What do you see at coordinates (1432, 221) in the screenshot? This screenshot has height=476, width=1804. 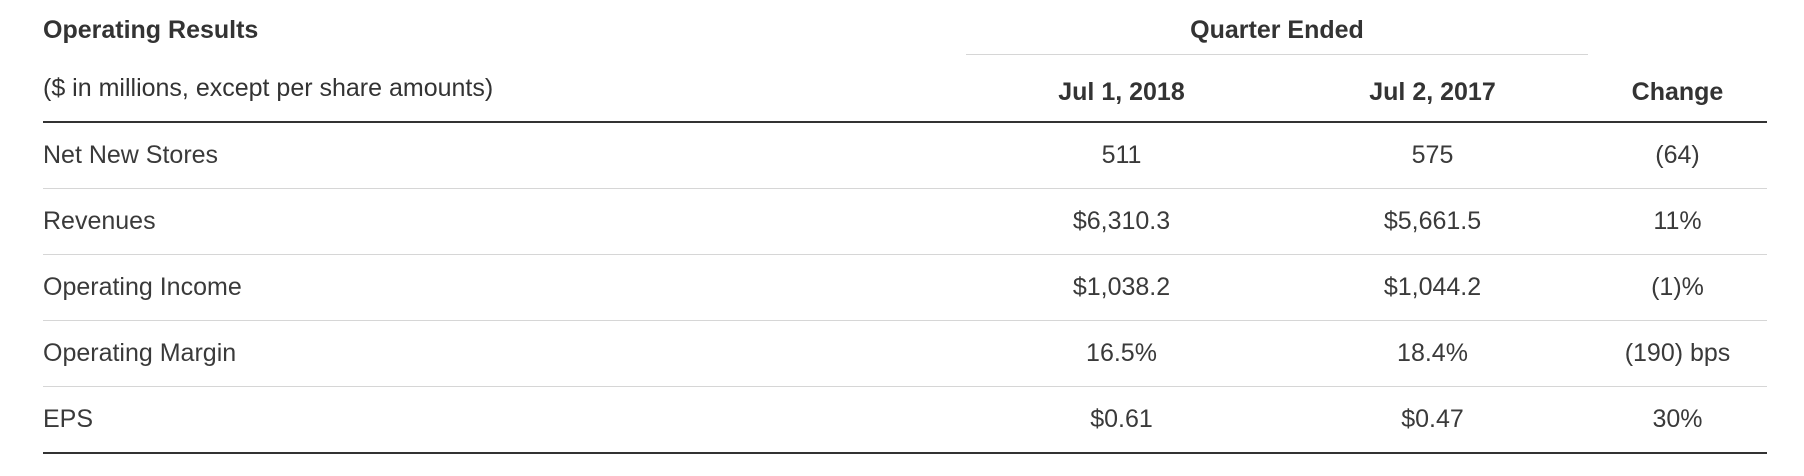 I see `cell-2017: $5,661.5` at bounding box center [1432, 221].